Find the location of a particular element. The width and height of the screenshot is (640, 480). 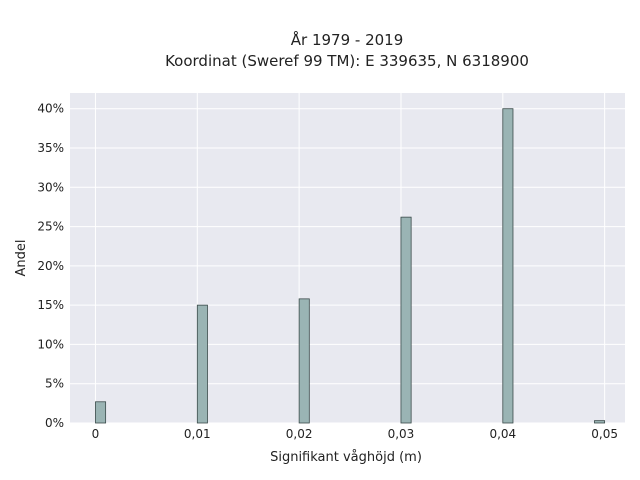

y-tick-label: 20% is located at coordinates (50, 266).